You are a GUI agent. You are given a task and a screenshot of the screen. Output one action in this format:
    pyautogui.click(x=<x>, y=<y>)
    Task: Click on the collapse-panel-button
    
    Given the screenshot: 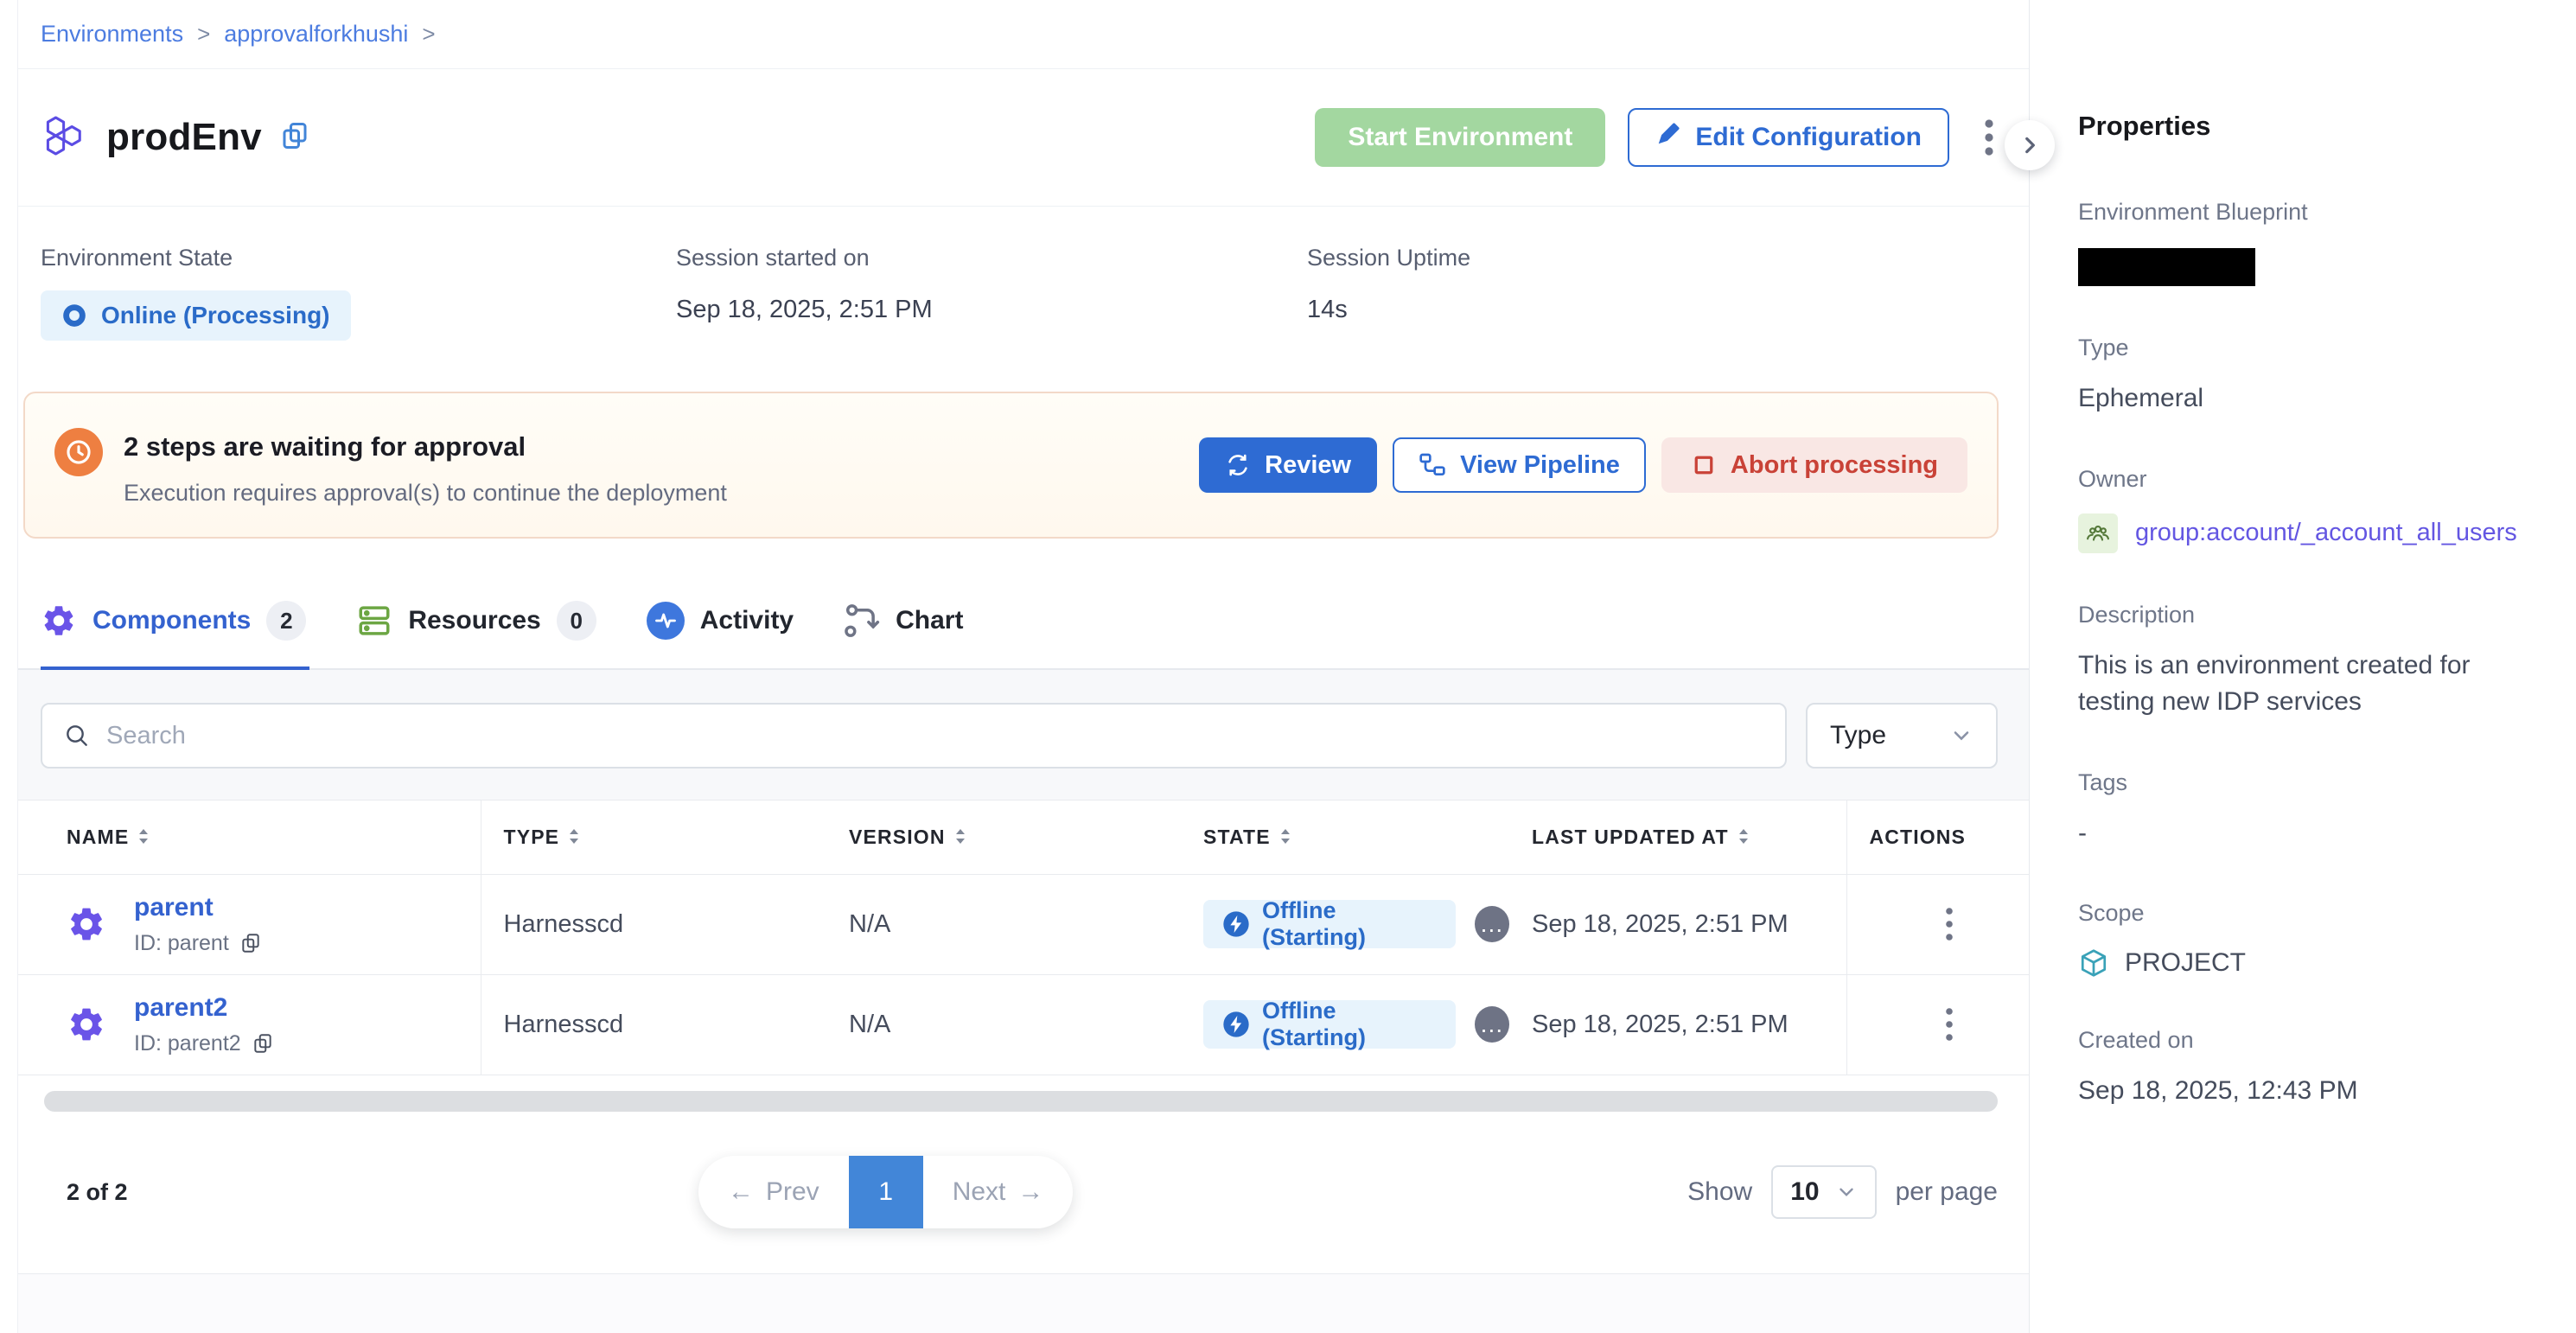 What is the action you would take?
    pyautogui.click(x=2030, y=145)
    